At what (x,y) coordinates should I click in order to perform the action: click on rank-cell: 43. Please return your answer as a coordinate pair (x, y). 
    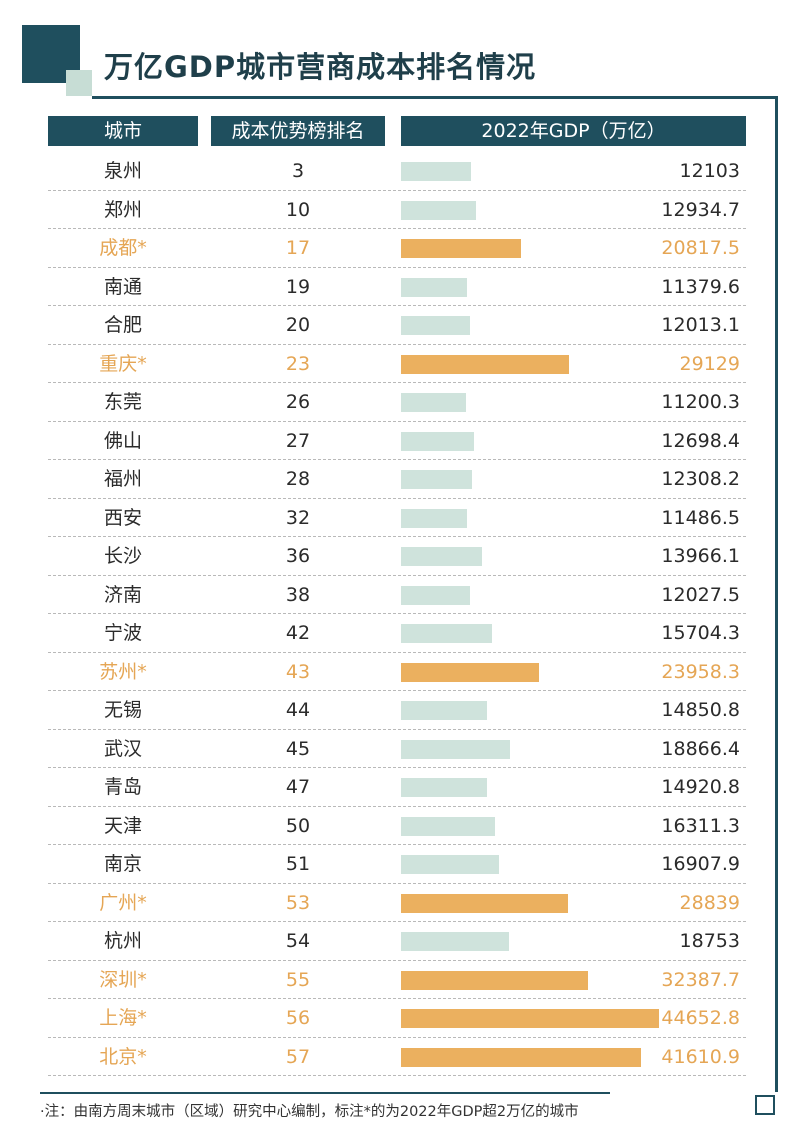
    Looking at the image, I should click on (298, 671).